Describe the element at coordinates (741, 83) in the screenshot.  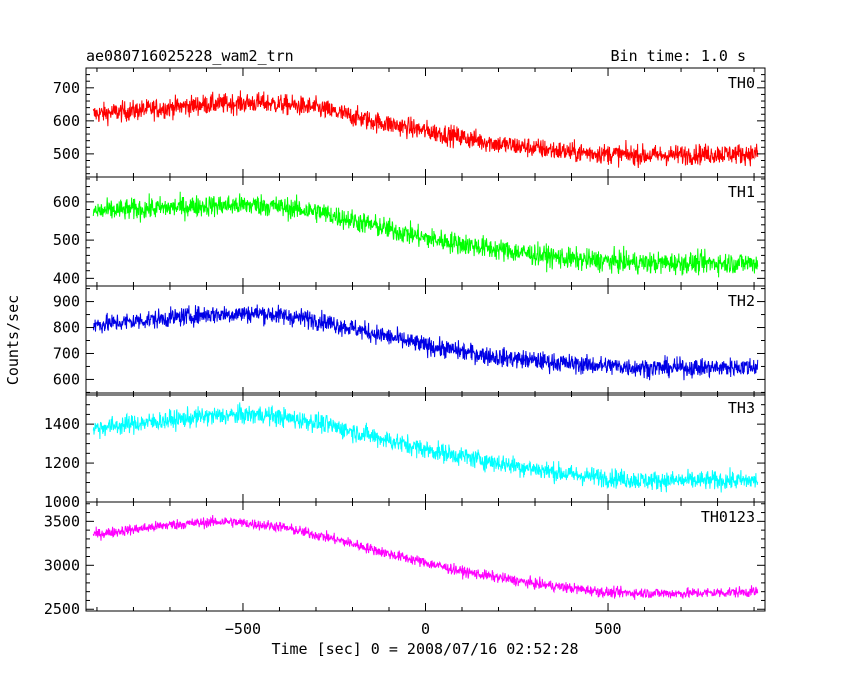
I see `panel-label: TH0` at that location.